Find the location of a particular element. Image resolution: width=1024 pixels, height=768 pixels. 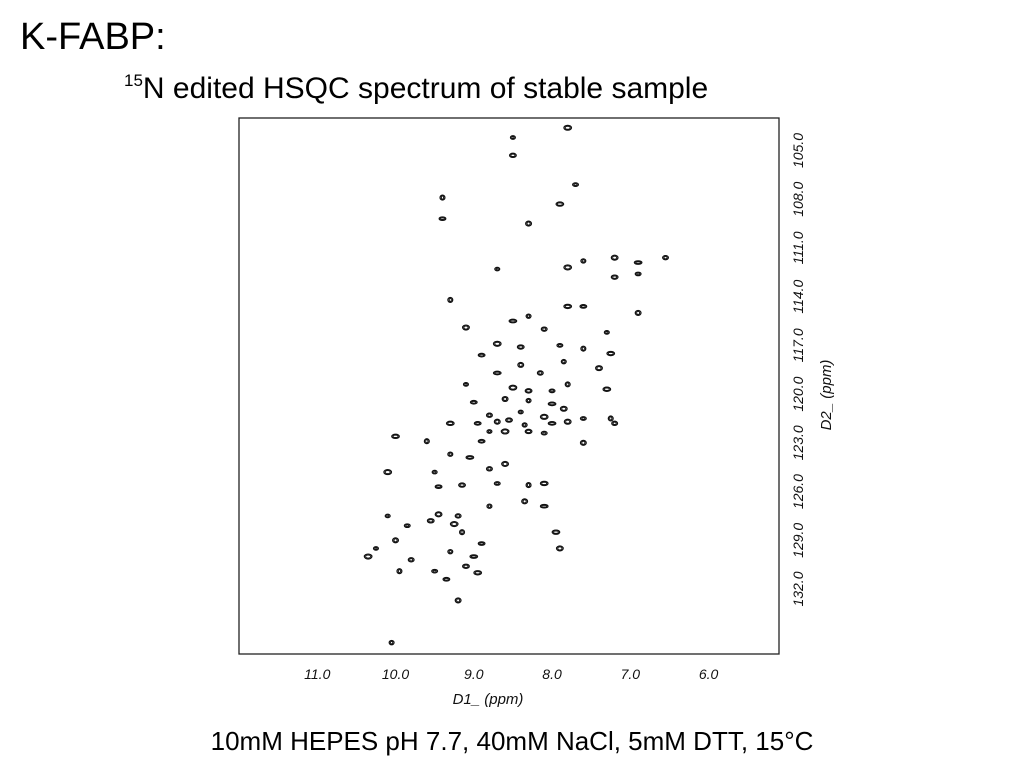

y-tick-label-1: 108.0 is located at coordinates (798, 198).